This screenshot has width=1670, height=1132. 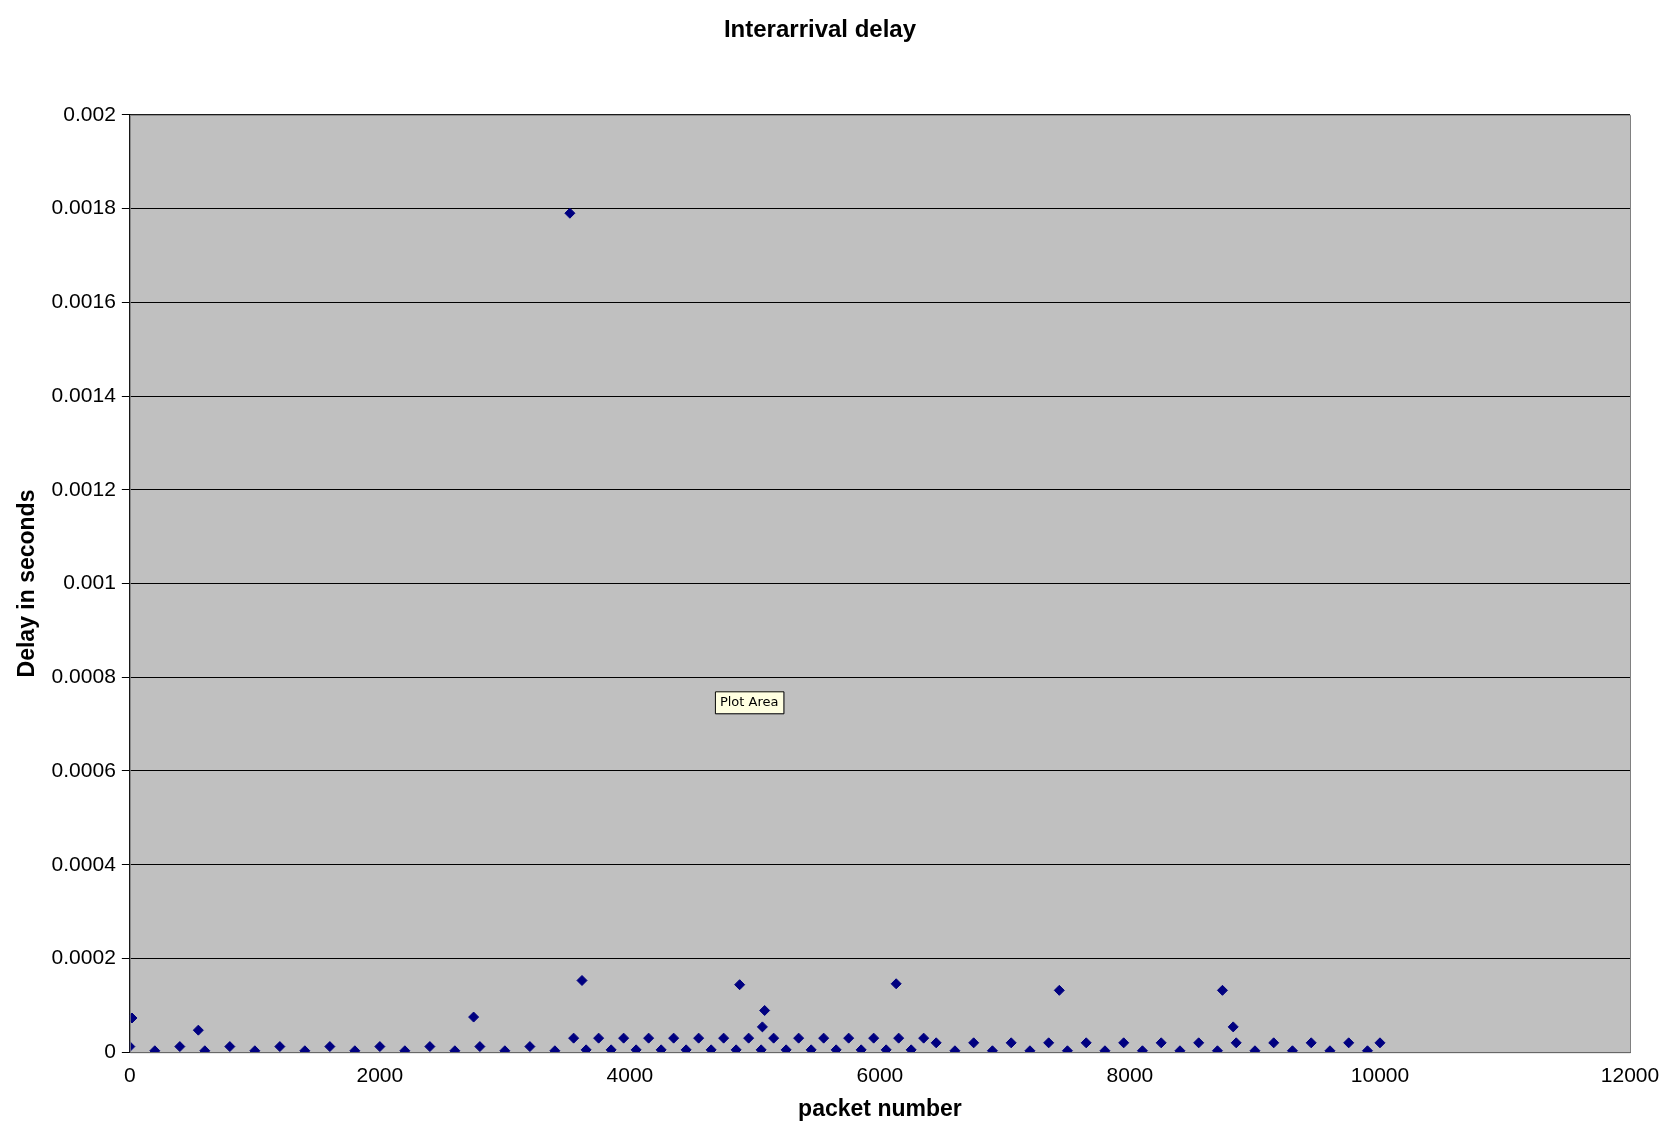 What do you see at coordinates (83, 301) in the screenshot?
I see `y-tick-label: 0.0016` at bounding box center [83, 301].